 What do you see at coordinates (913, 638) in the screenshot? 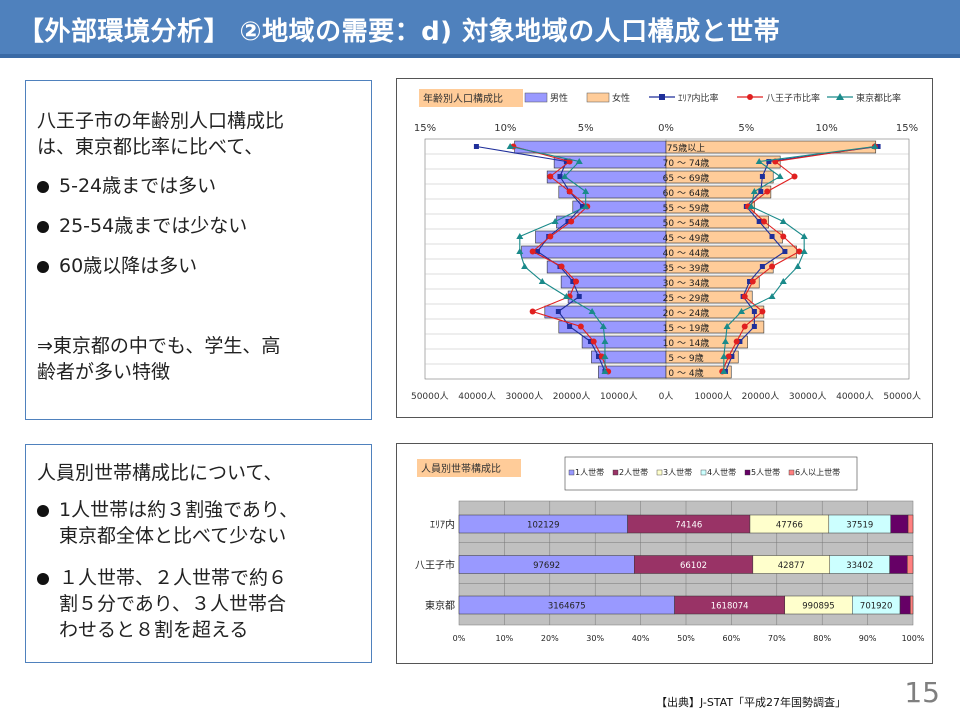
I see `x-axis-tick: 100%` at bounding box center [913, 638].